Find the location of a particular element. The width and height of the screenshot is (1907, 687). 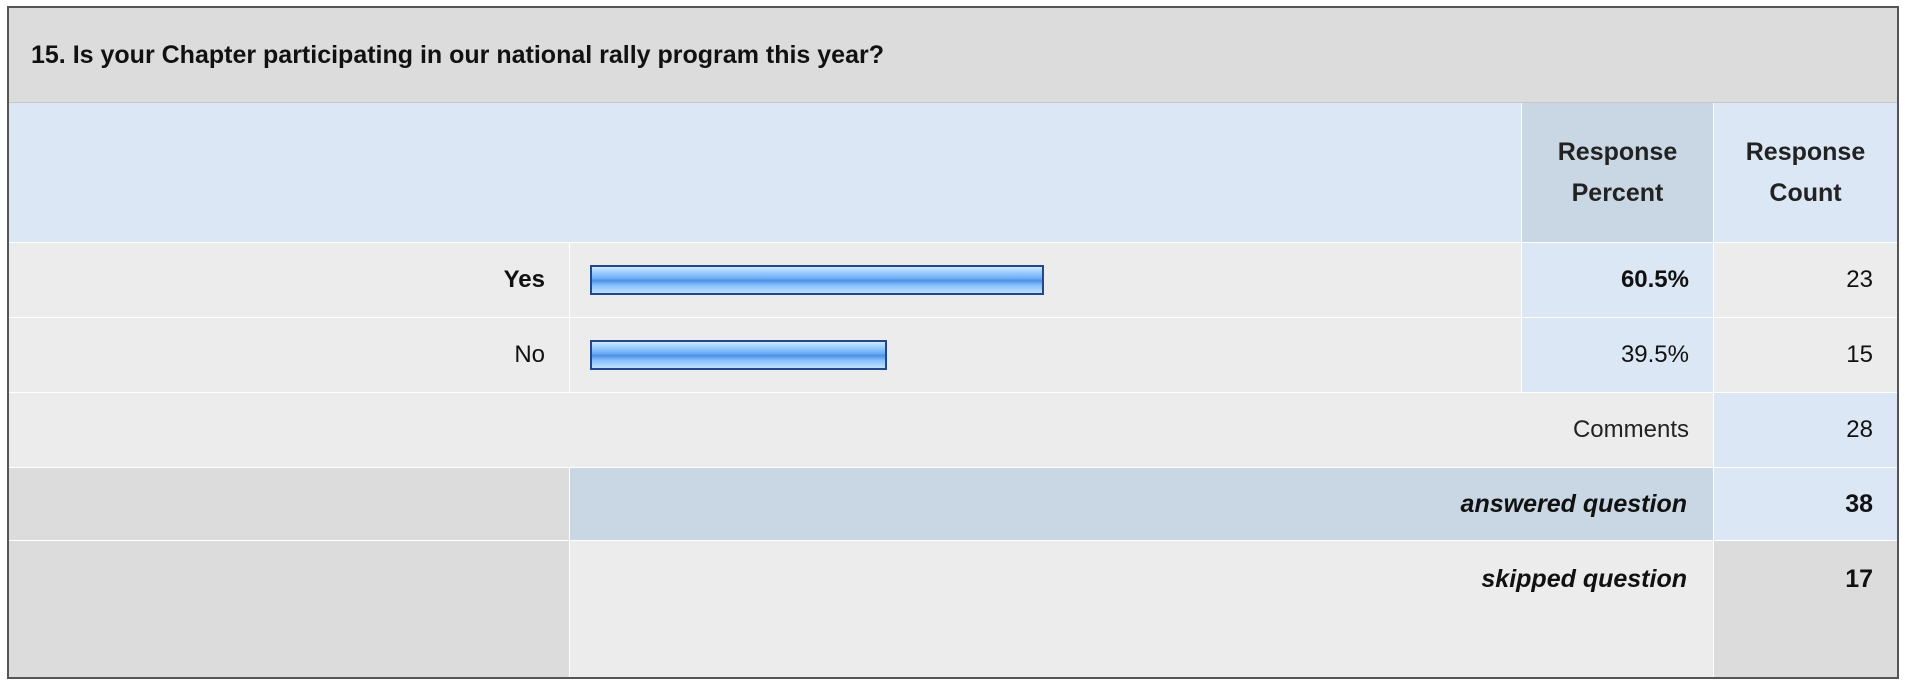

bar-cell-yes is located at coordinates (1045, 280).